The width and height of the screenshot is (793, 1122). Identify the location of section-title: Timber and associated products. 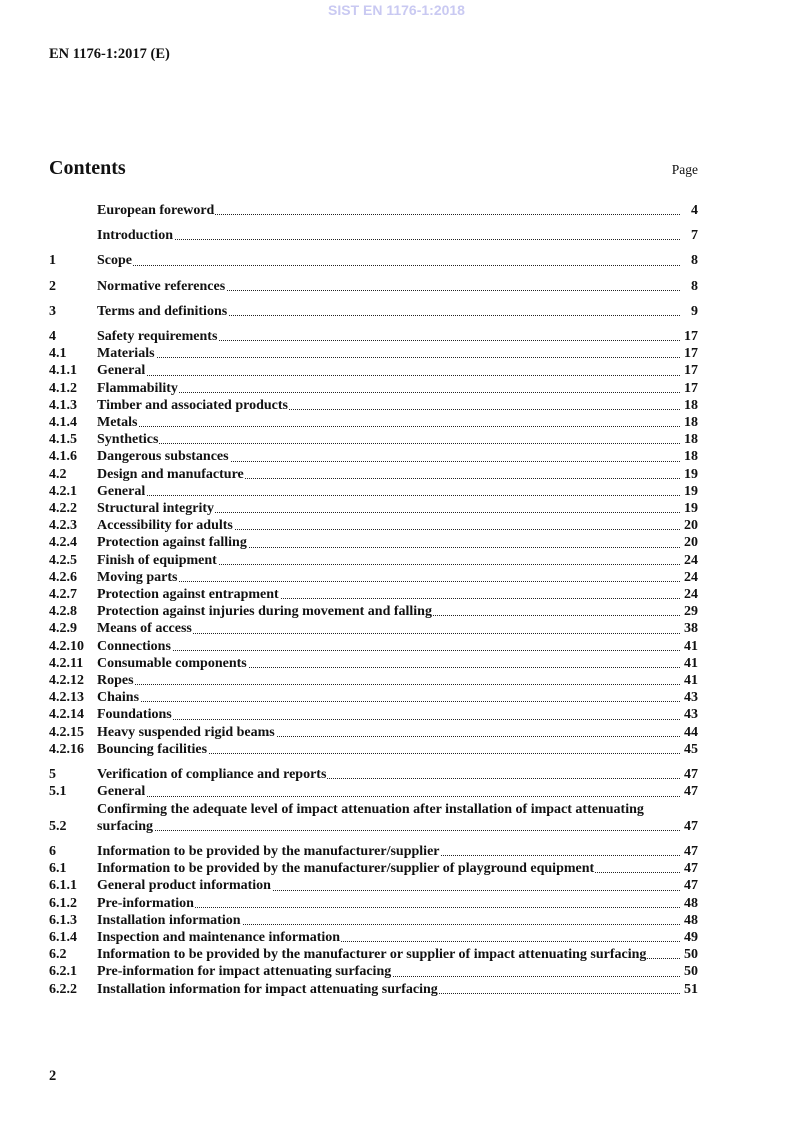
(193, 405).